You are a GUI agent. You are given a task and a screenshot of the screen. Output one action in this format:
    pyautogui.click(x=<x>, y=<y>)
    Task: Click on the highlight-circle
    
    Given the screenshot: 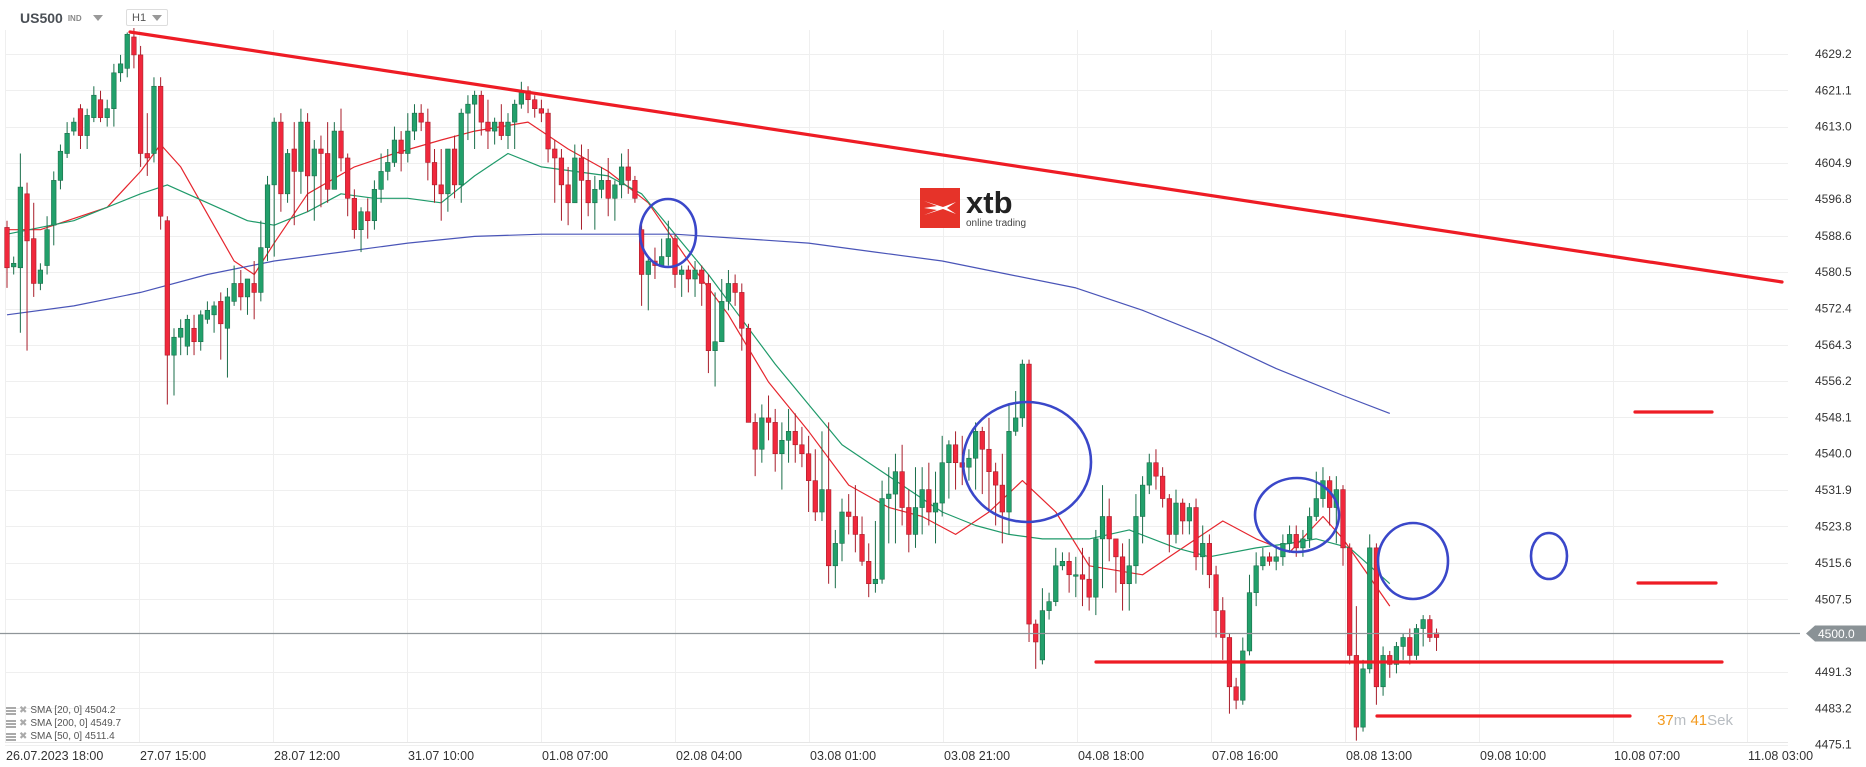 What is the action you would take?
    pyautogui.click(x=1413, y=561)
    